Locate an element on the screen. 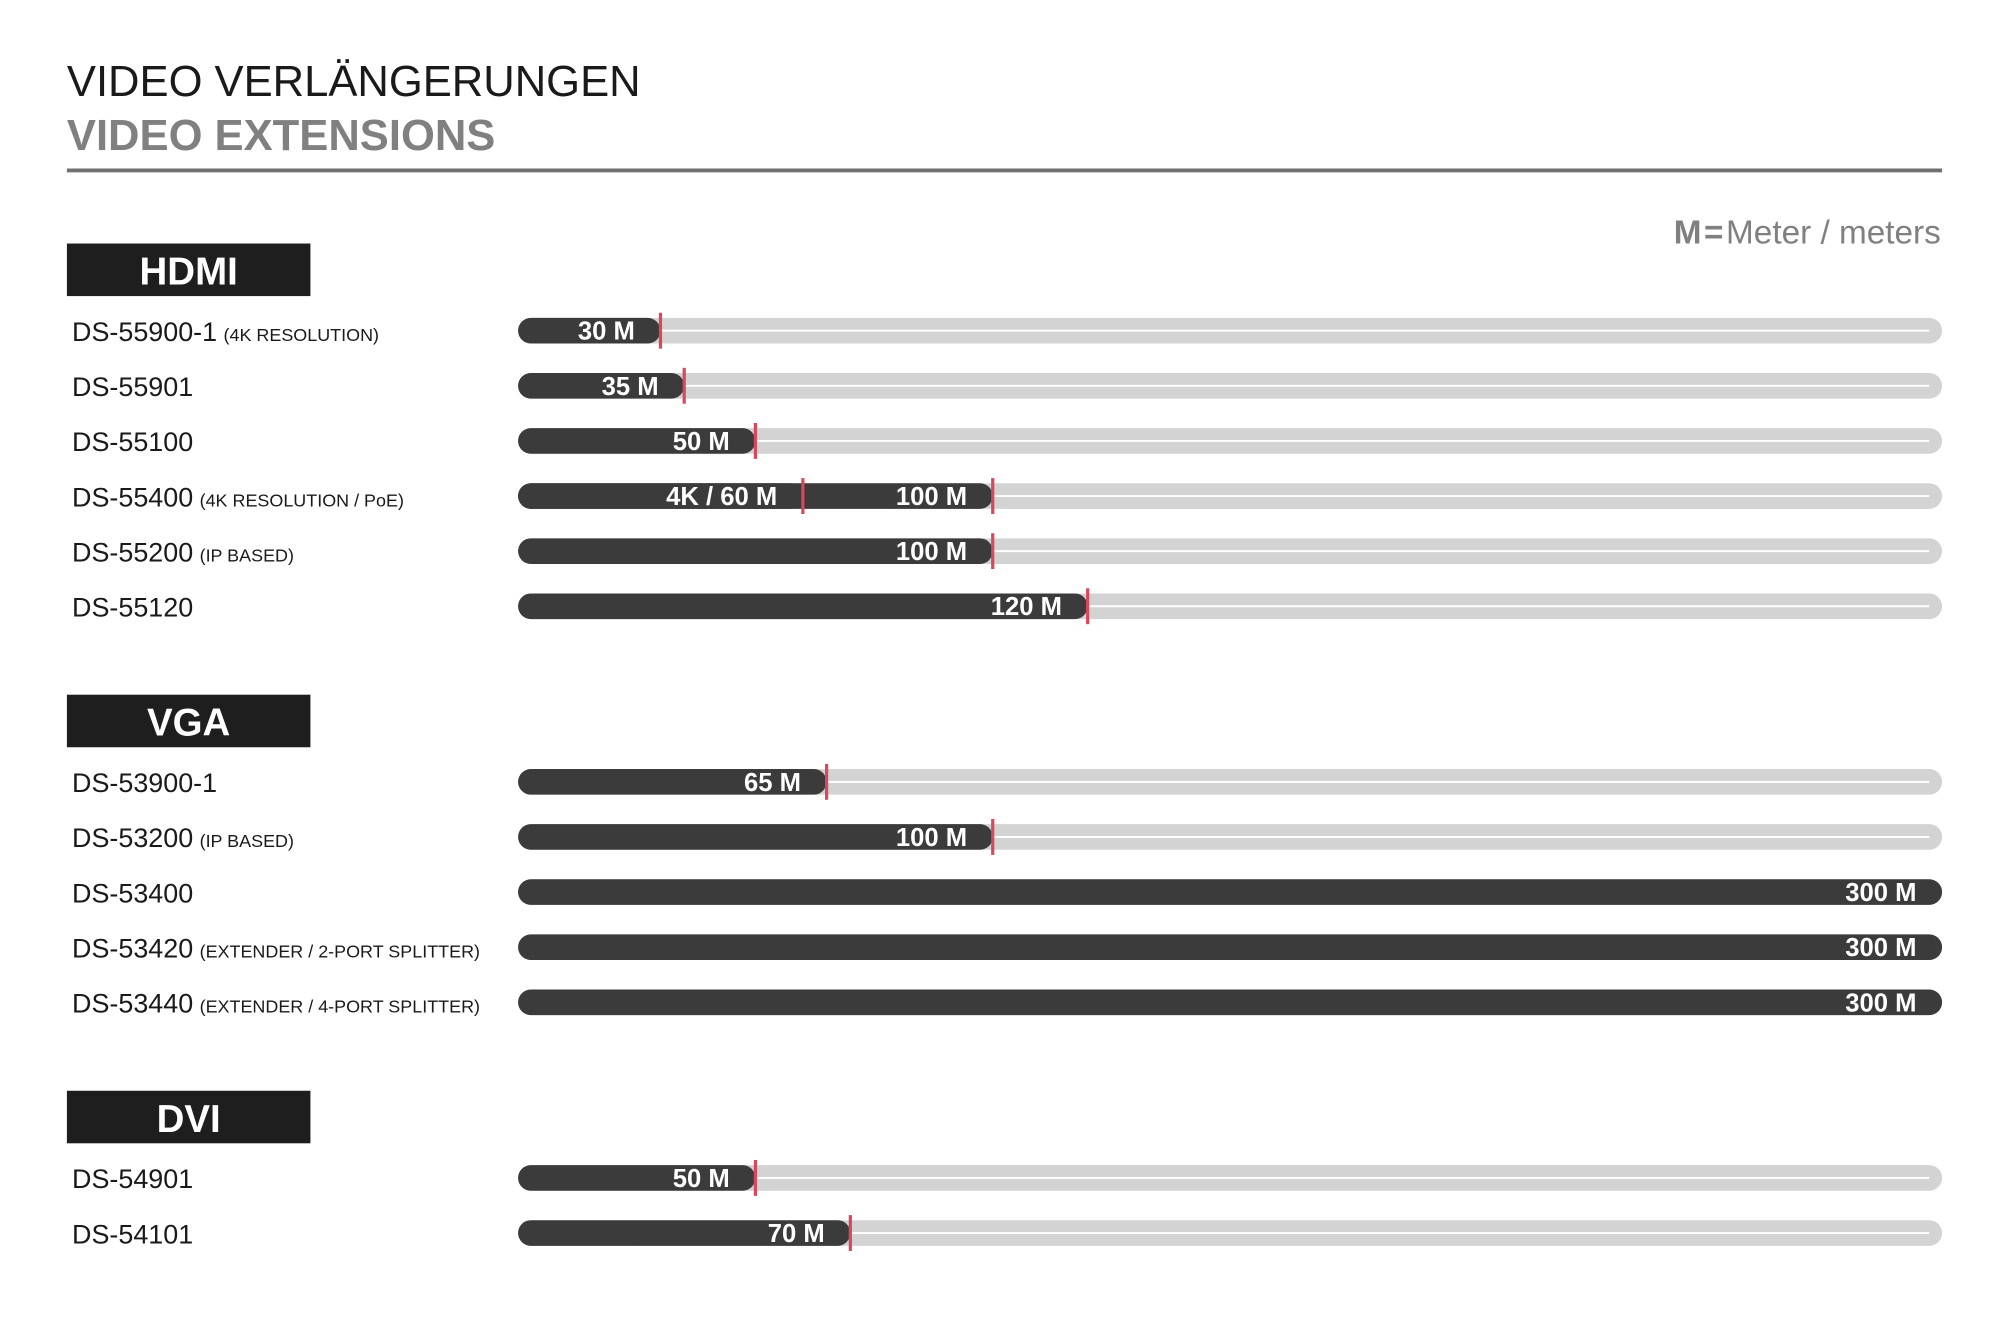 This screenshot has height=1333, width=2000. model: DS-55901 is located at coordinates (132, 387).